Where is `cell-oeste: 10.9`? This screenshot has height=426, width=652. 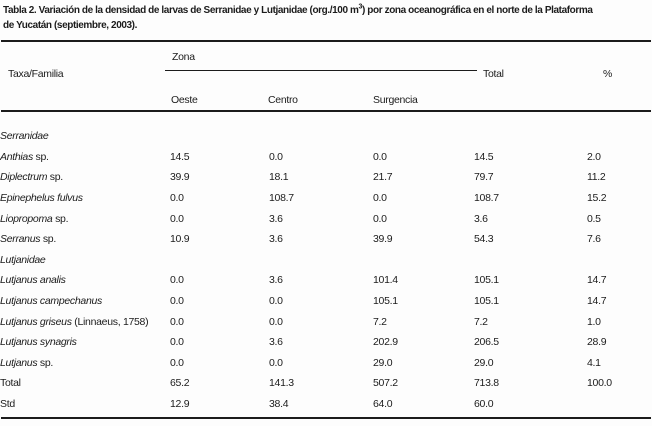 cell-oeste: 10.9 is located at coordinates (180, 239).